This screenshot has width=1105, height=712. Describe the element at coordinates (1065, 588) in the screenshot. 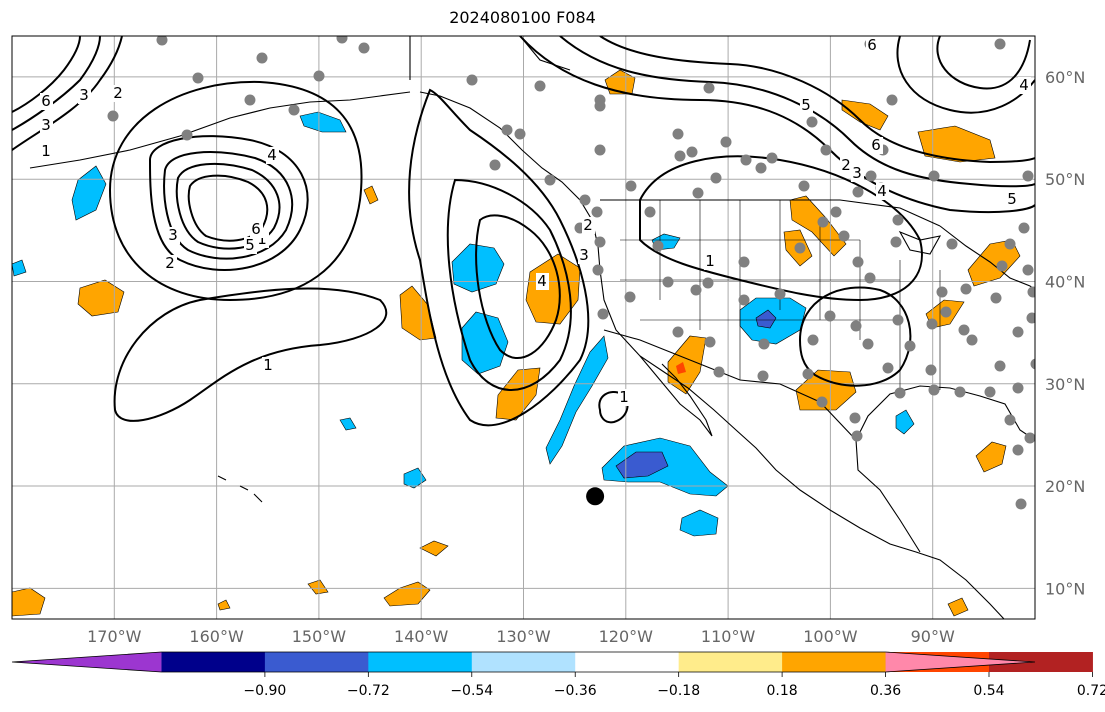

I see `latitude-tick-label: 10°N` at that location.